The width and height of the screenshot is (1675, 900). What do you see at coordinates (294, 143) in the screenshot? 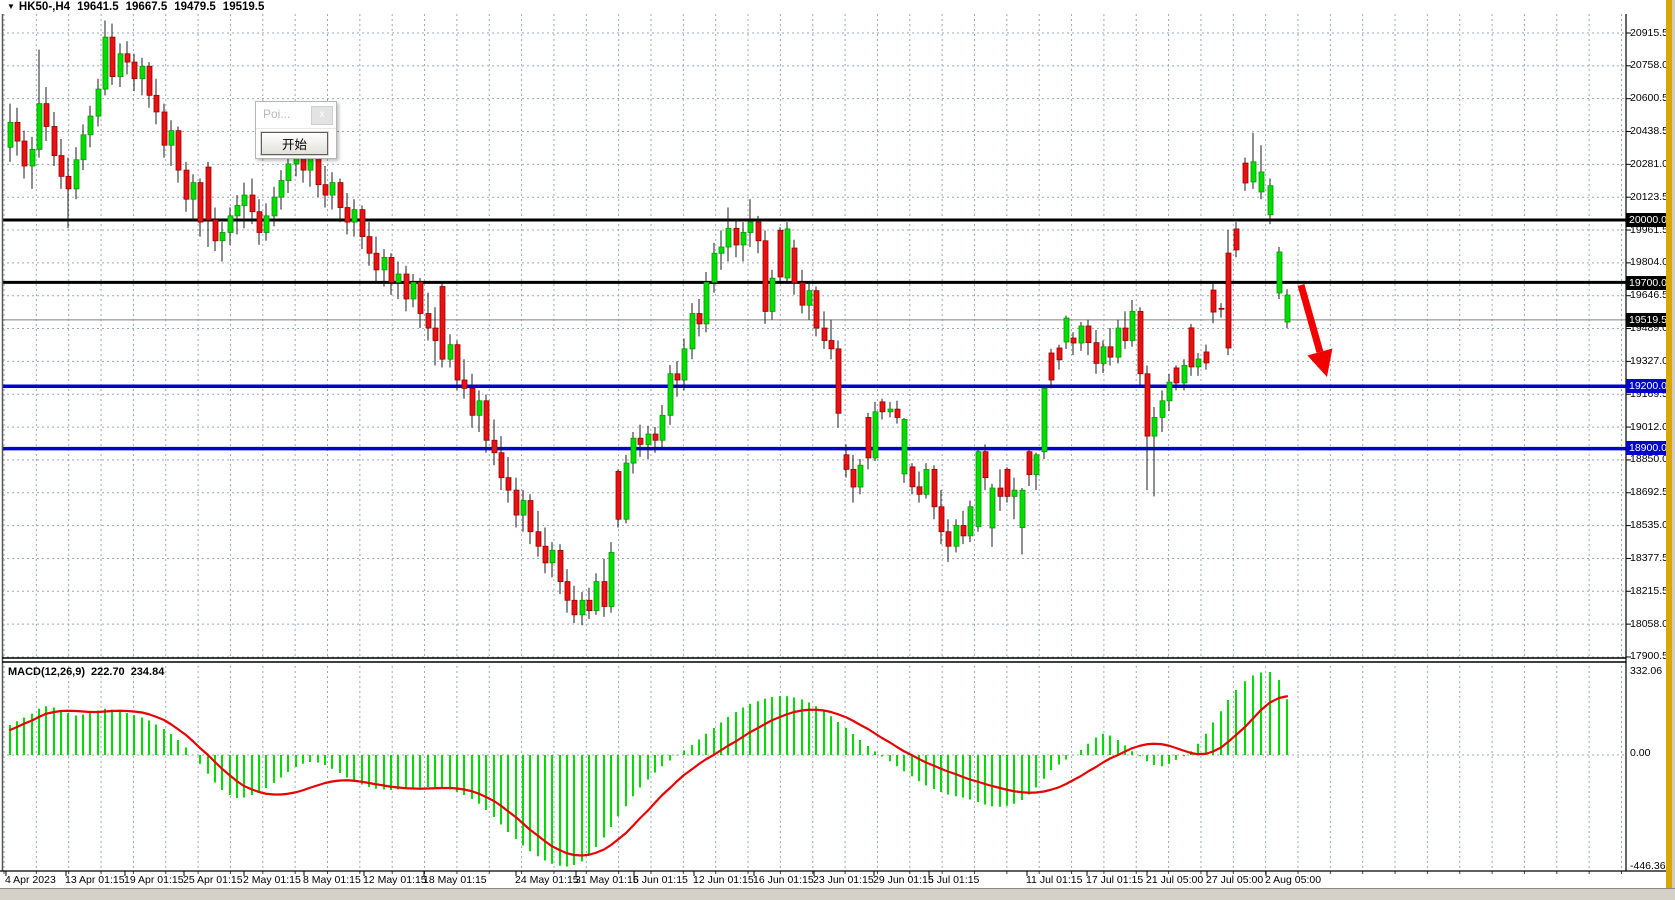
I see `dialog-start-button: 开始` at bounding box center [294, 143].